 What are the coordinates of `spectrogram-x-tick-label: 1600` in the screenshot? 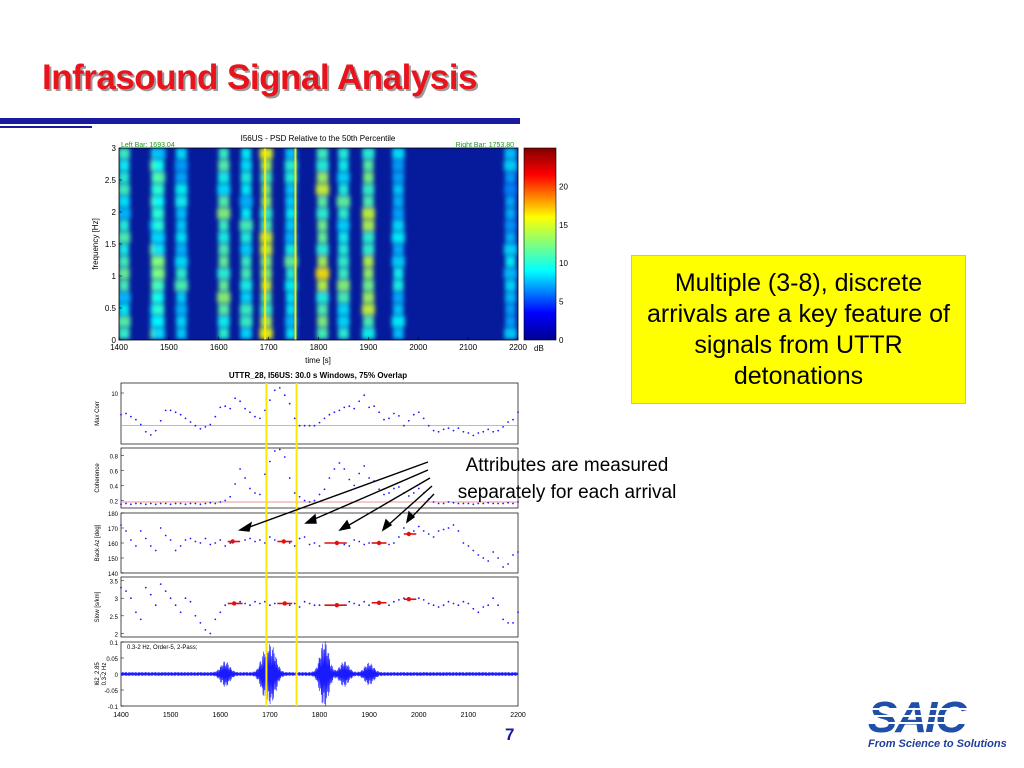 It's located at (219, 347).